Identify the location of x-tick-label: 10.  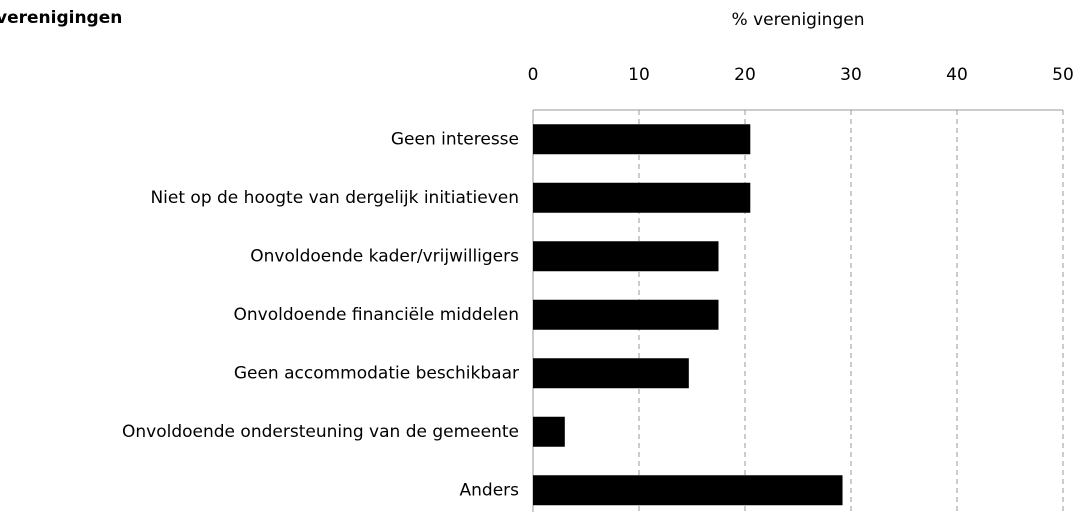
(639, 75).